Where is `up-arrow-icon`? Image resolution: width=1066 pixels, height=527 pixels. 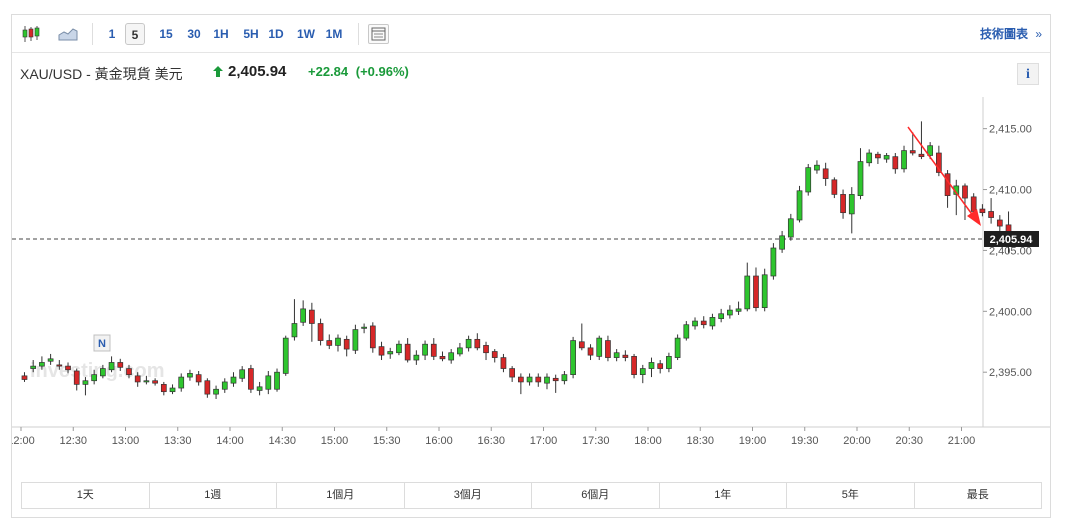
up-arrow-icon is located at coordinates (218, 73).